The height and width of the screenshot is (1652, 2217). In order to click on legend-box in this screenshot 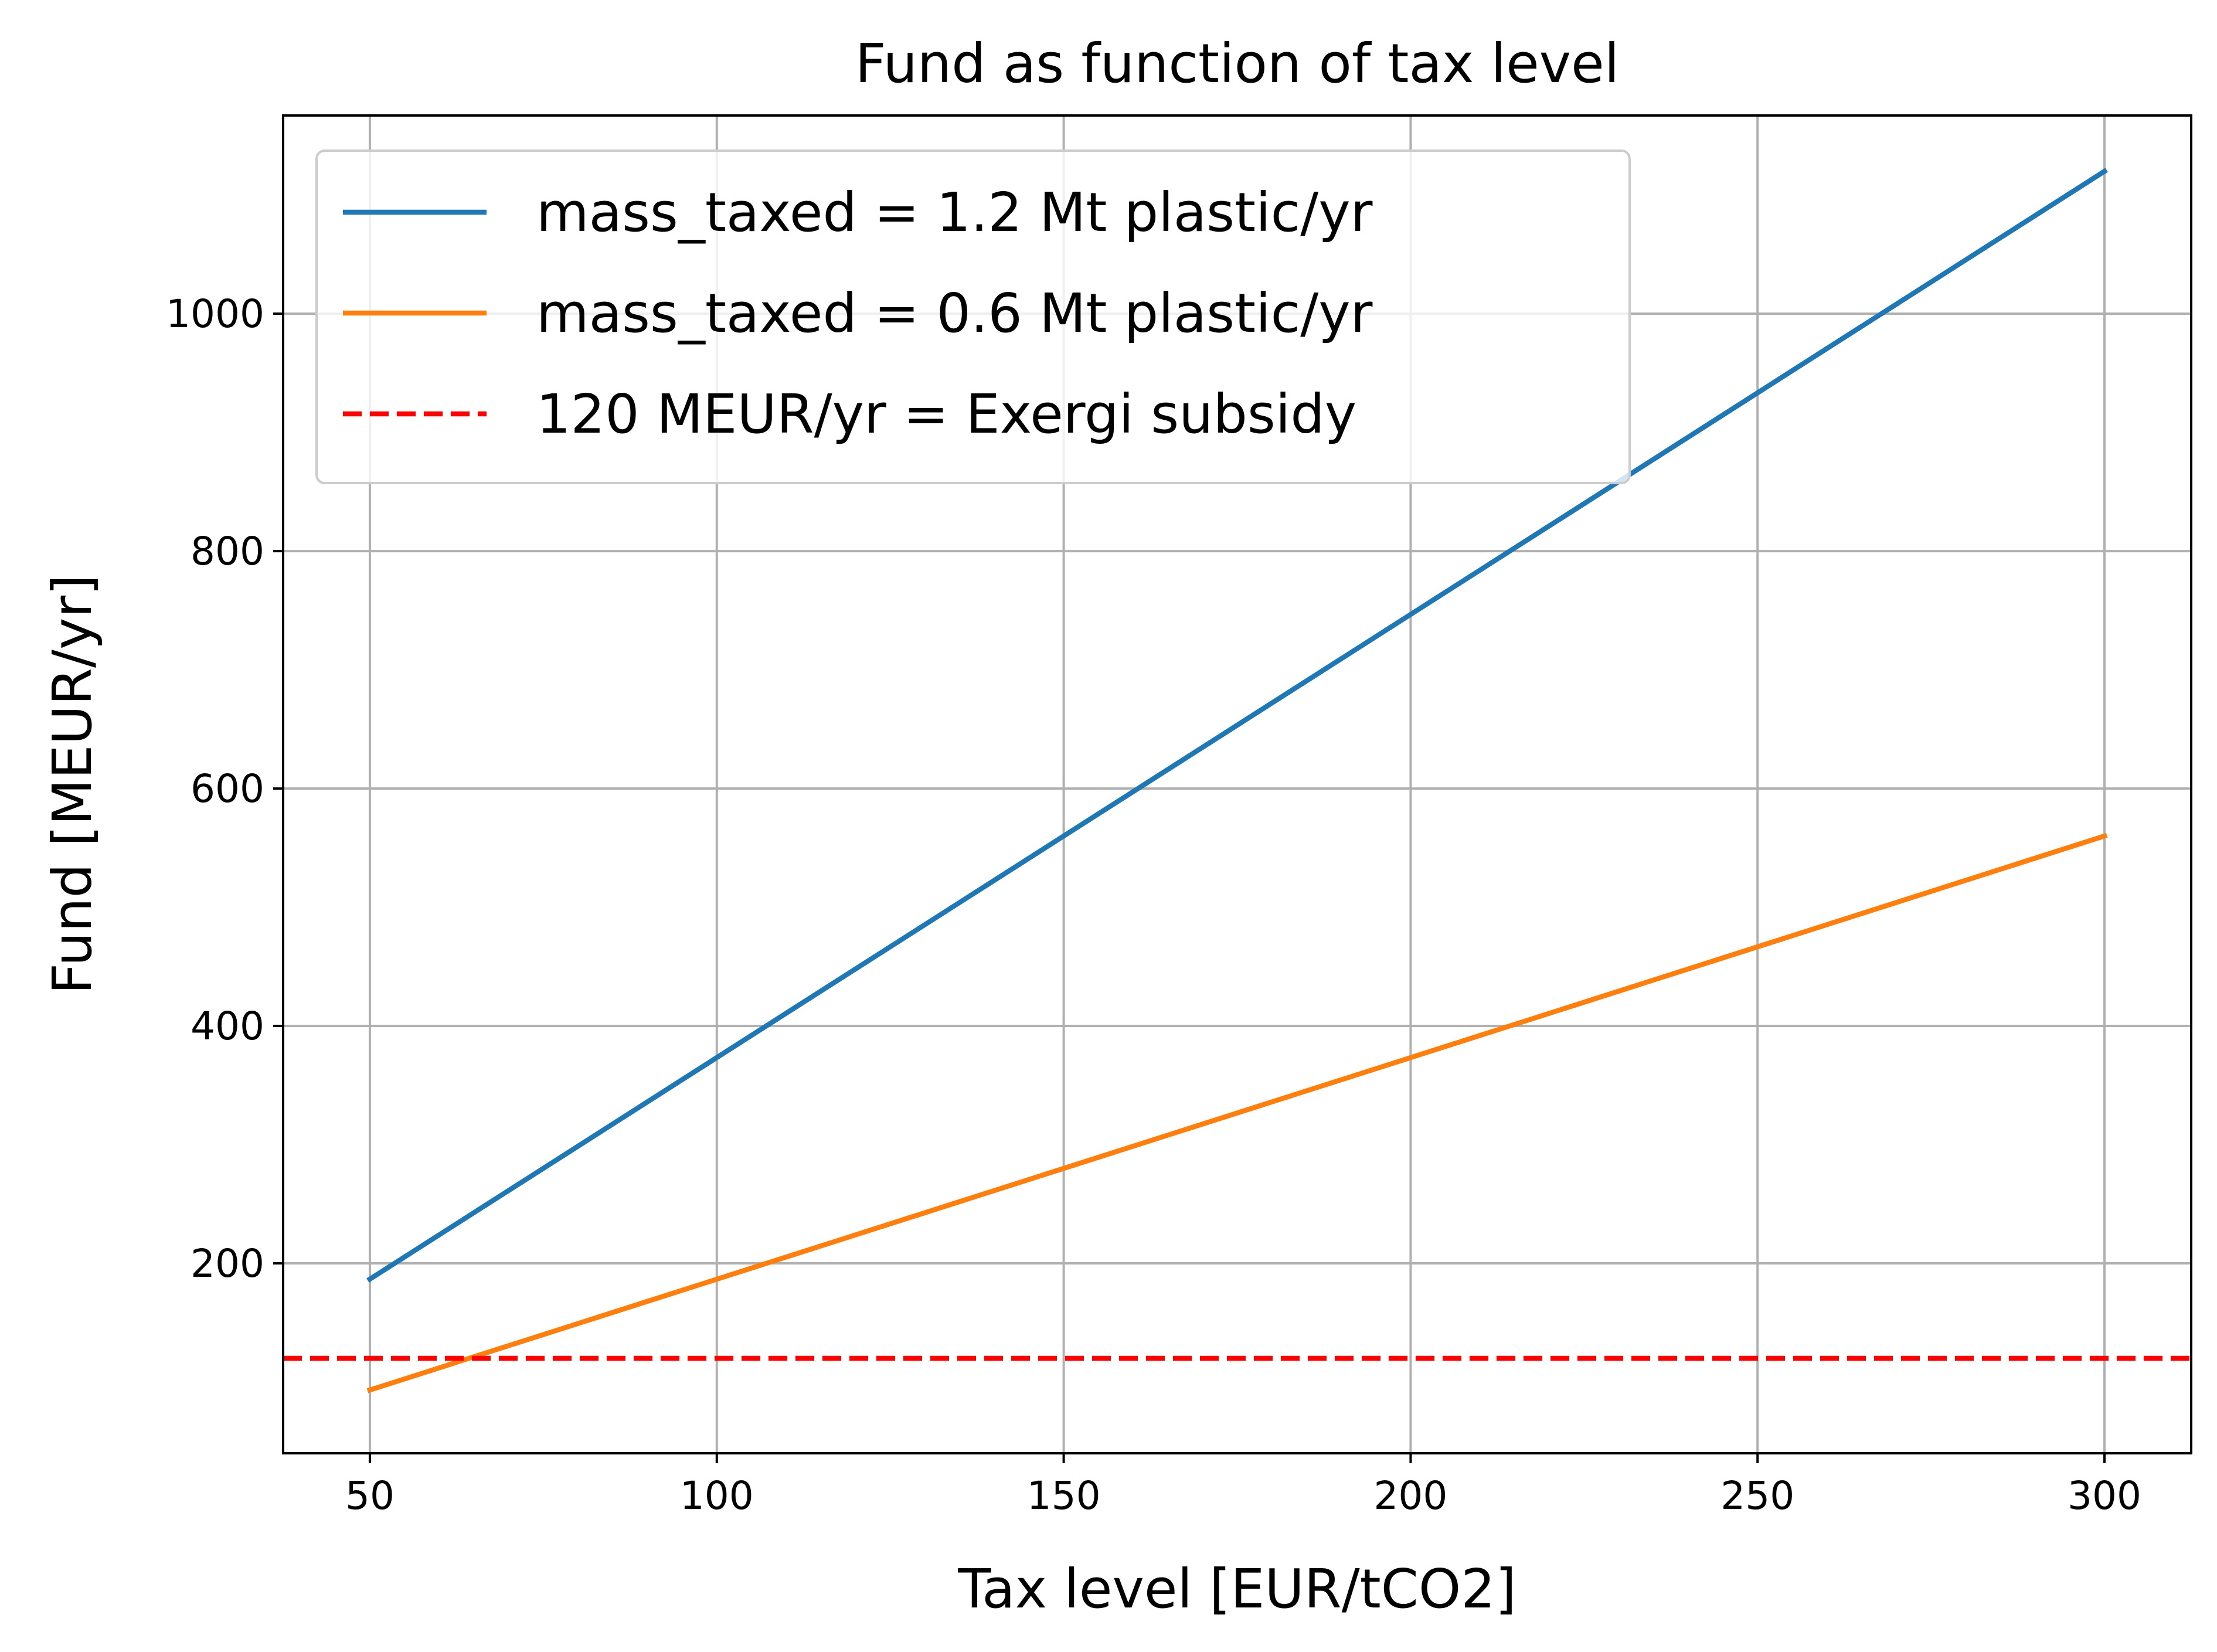, I will do `click(973, 316)`.